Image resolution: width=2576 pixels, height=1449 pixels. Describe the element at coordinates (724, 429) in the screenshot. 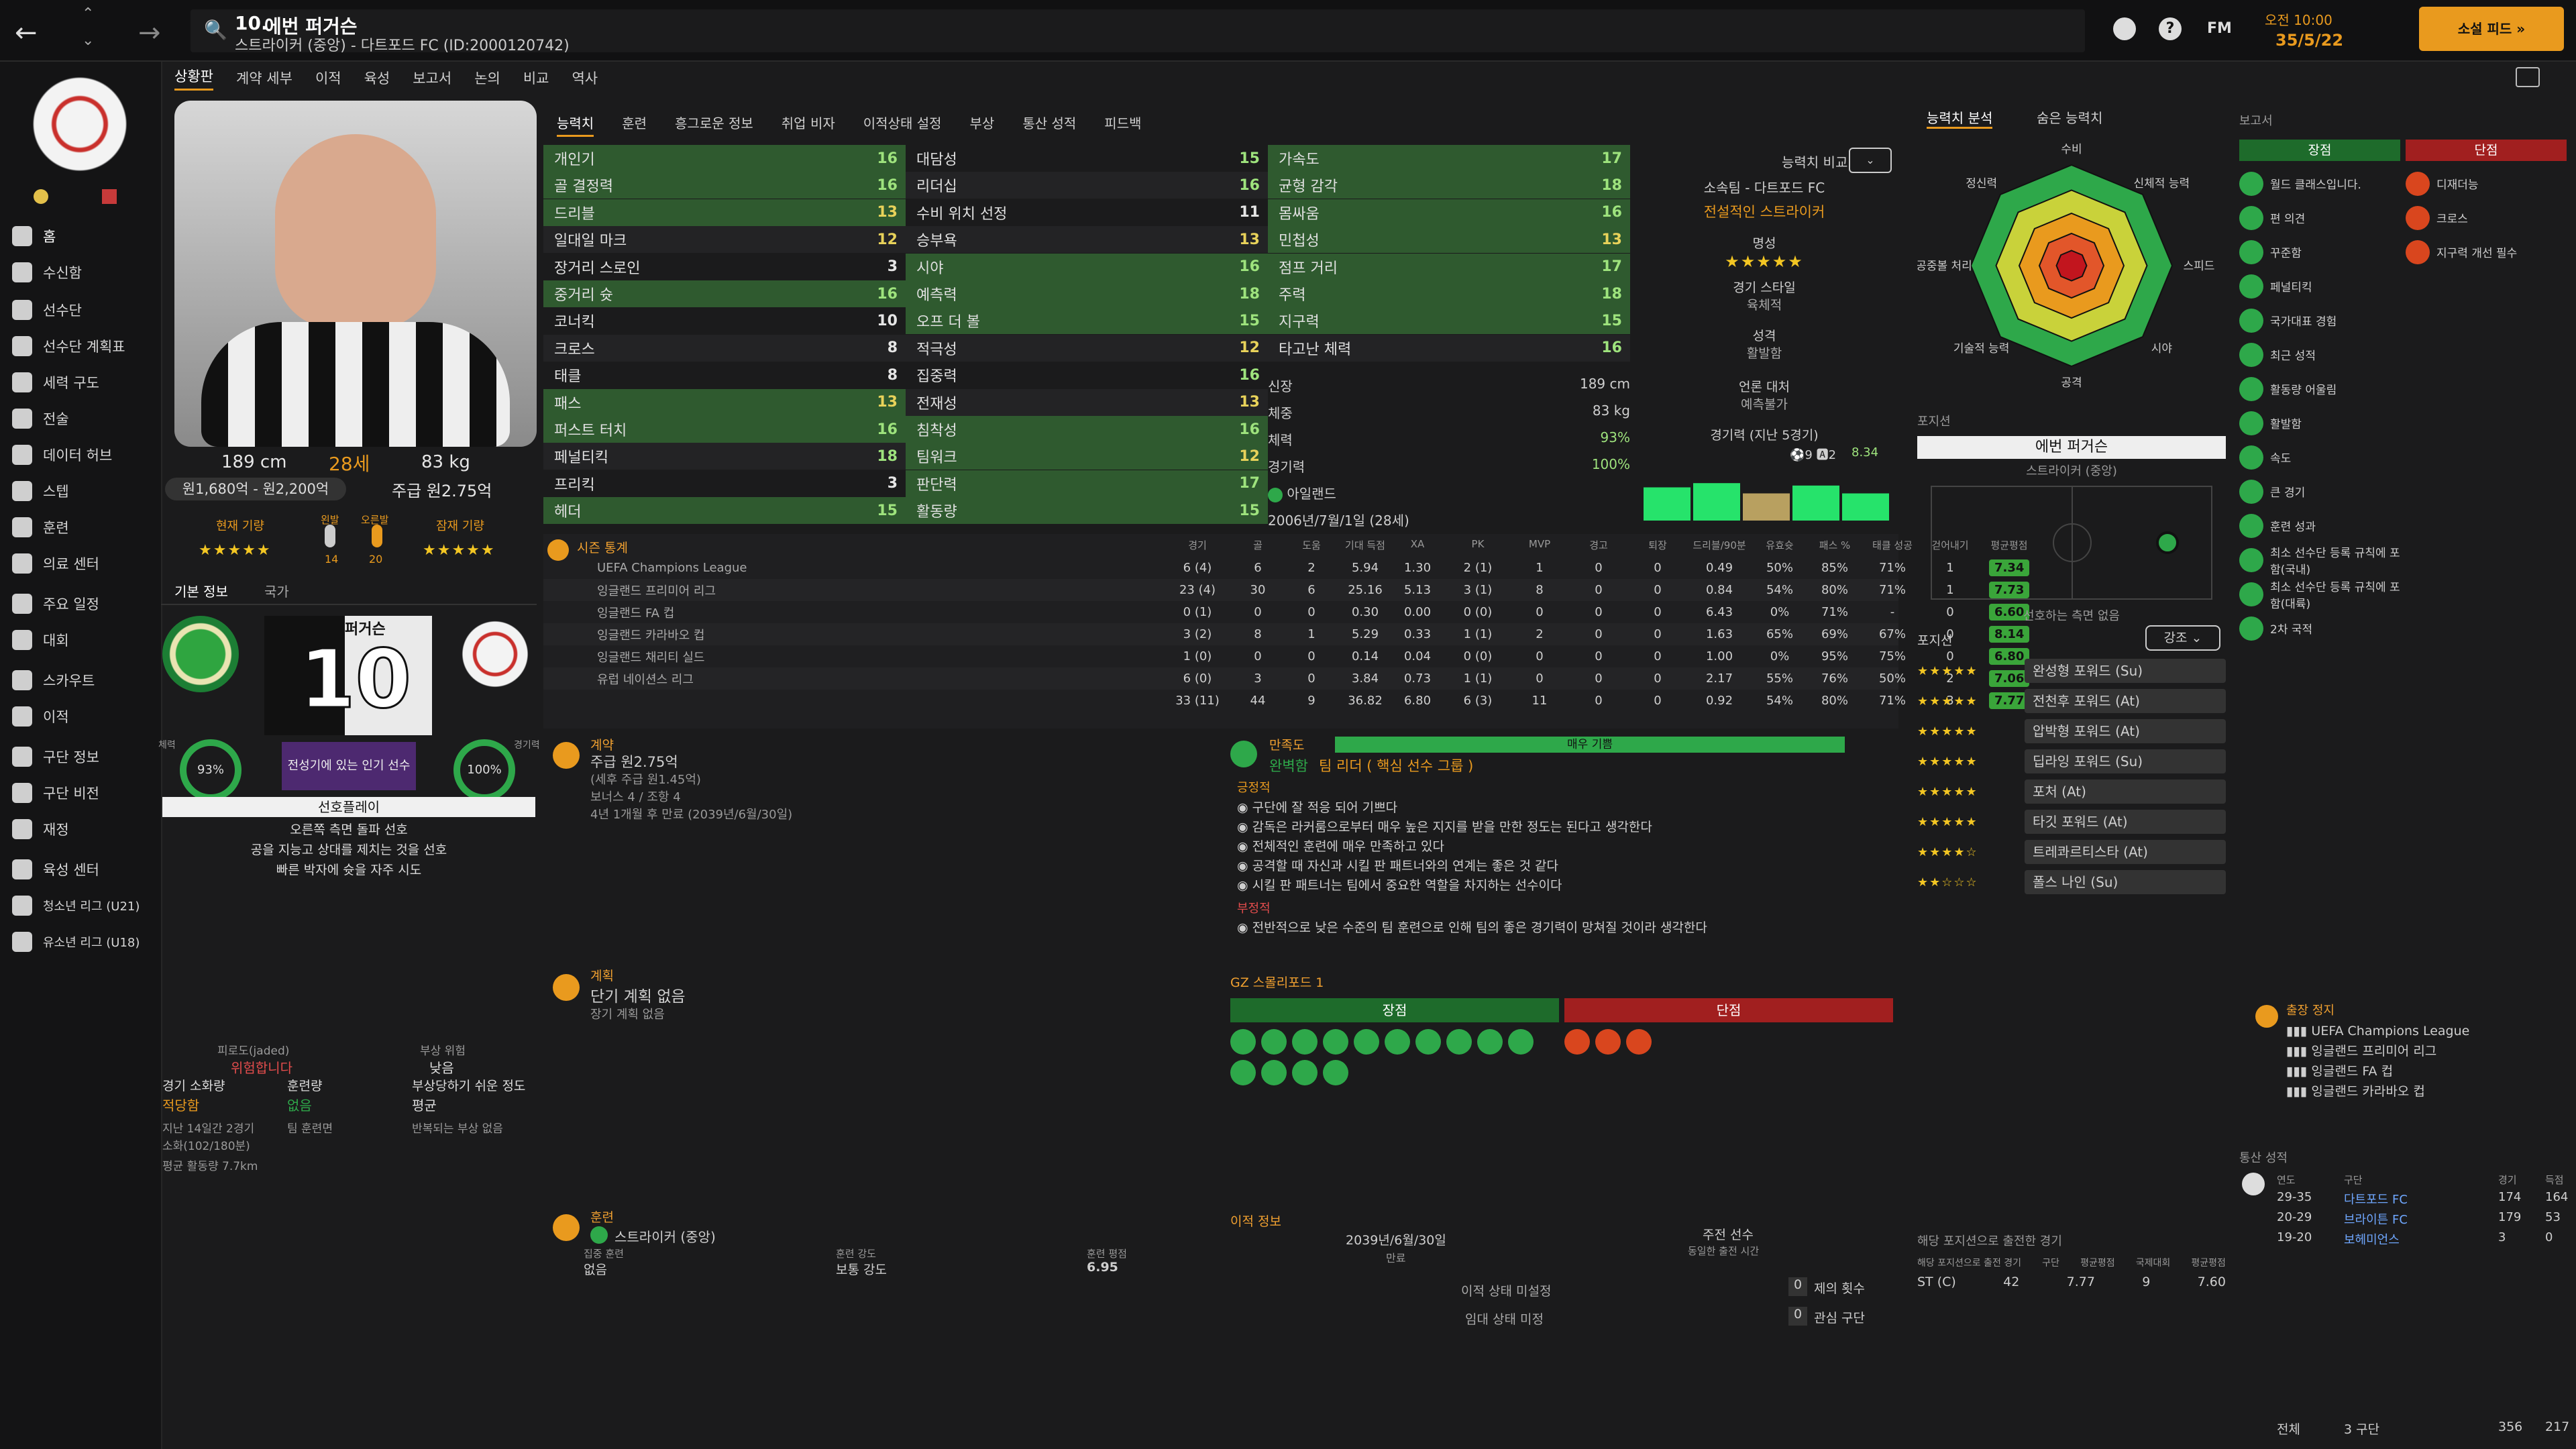

I see `attribute-row: 퍼스트 터치 16` at that location.